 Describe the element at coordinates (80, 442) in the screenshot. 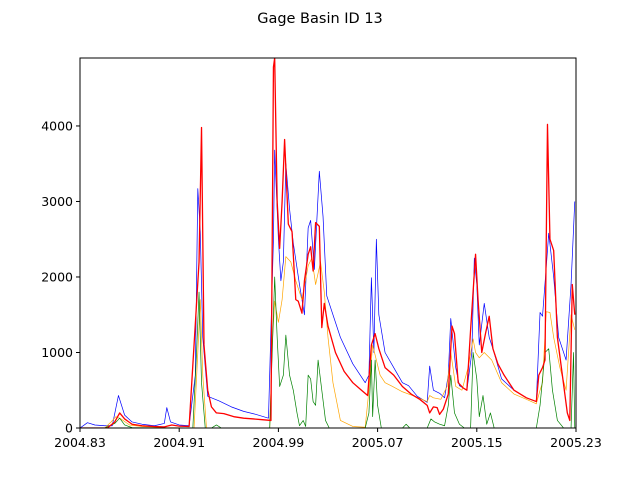

I see `x-tick-label: 2004.83` at that location.